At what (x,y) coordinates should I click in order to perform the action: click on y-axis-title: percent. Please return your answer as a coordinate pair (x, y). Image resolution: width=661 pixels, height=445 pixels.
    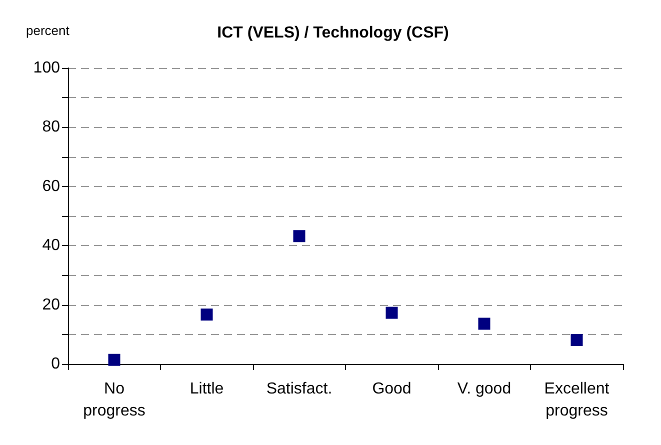
    Looking at the image, I should click on (48, 30).